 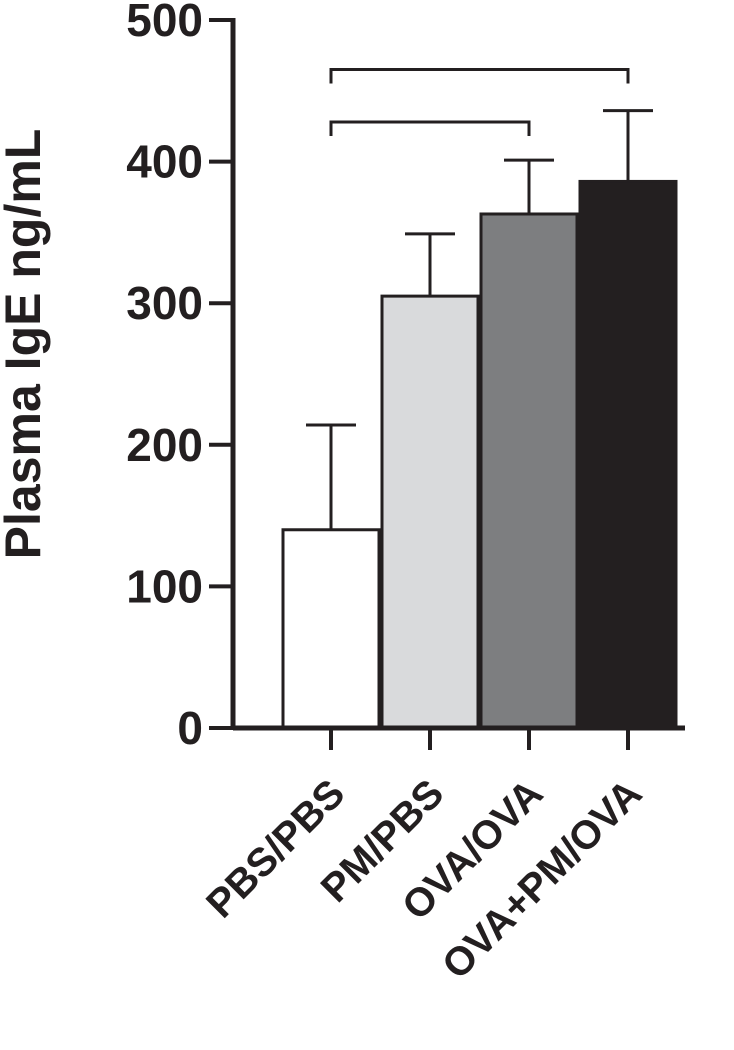 I want to click on significance-brackets, so click(x=479, y=102).